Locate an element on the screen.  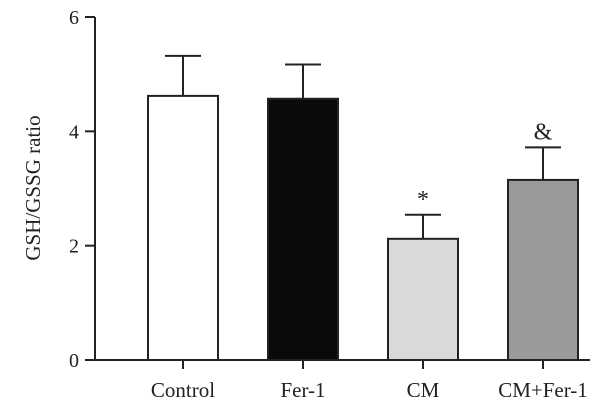
significance-label: & is located at coordinates (543, 132).